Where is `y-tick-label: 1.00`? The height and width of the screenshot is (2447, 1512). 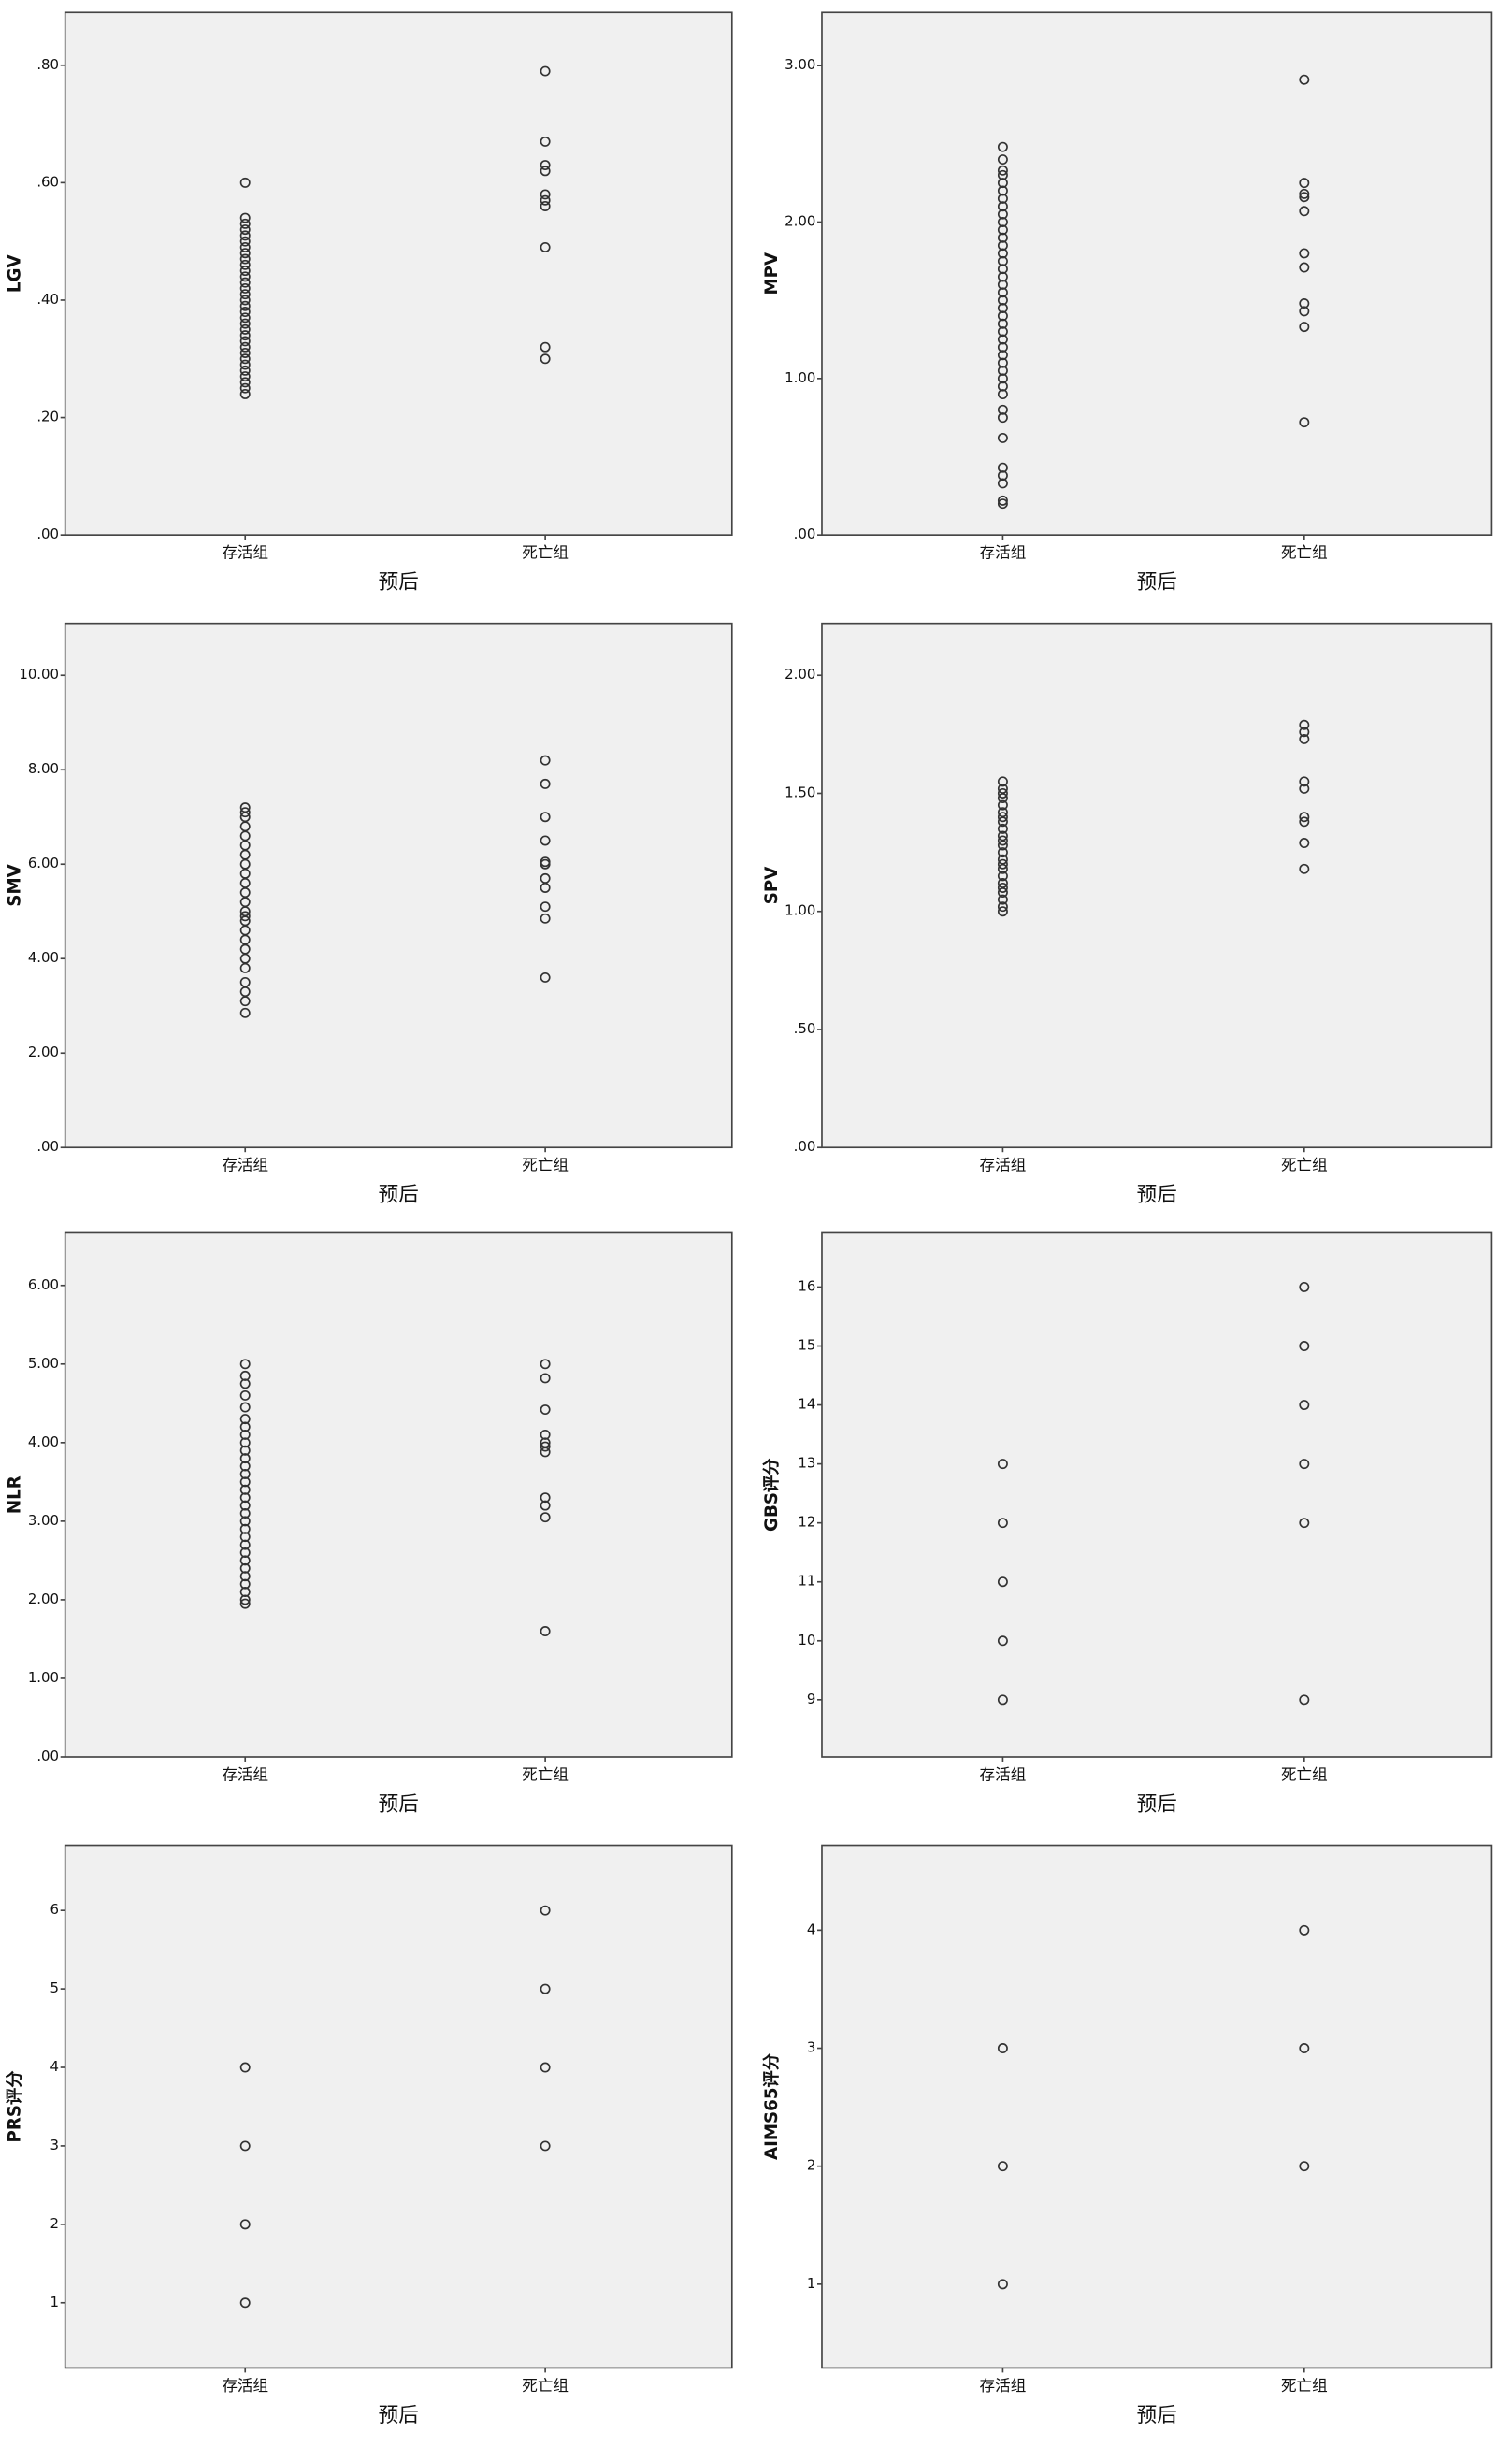
y-tick-label: 1.00 is located at coordinates (800, 910).